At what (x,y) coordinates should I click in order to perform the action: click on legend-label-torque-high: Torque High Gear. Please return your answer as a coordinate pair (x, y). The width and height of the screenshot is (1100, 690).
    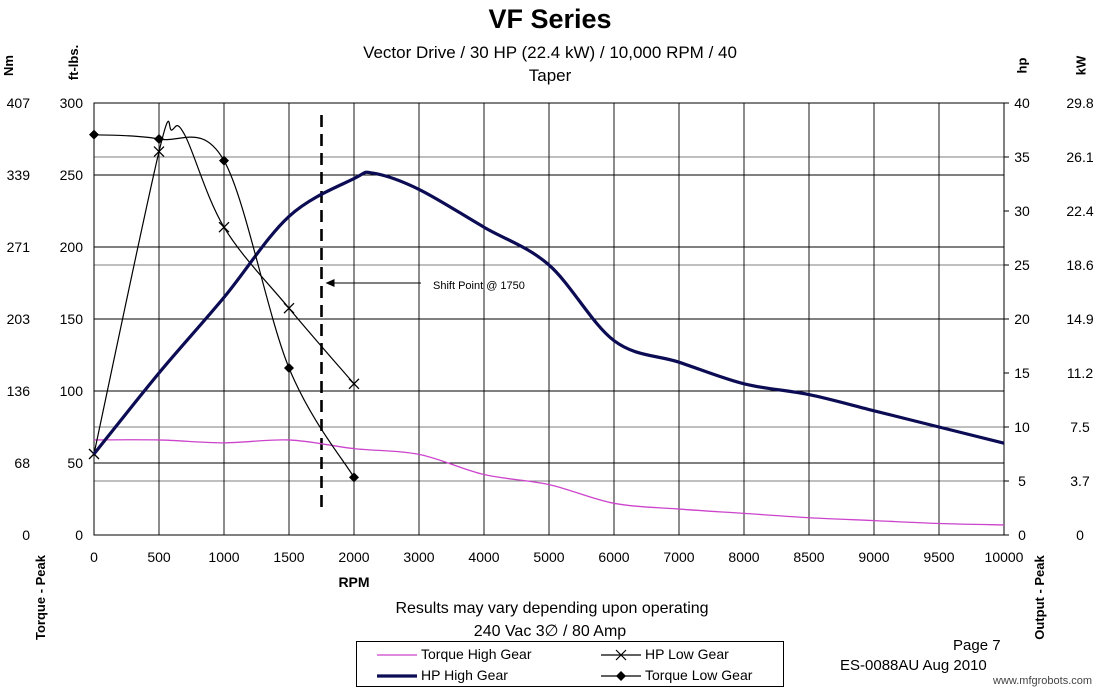
    Looking at the image, I should click on (476, 654).